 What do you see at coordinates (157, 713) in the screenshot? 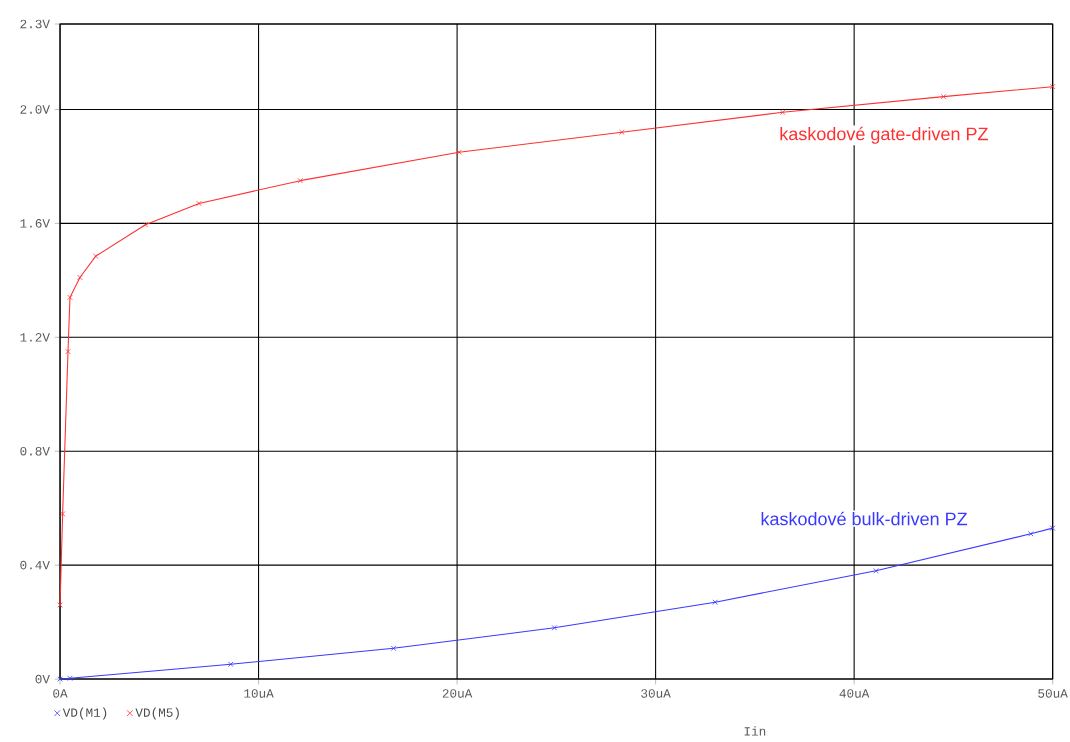
I see `legend-label: VD(M5)` at bounding box center [157, 713].